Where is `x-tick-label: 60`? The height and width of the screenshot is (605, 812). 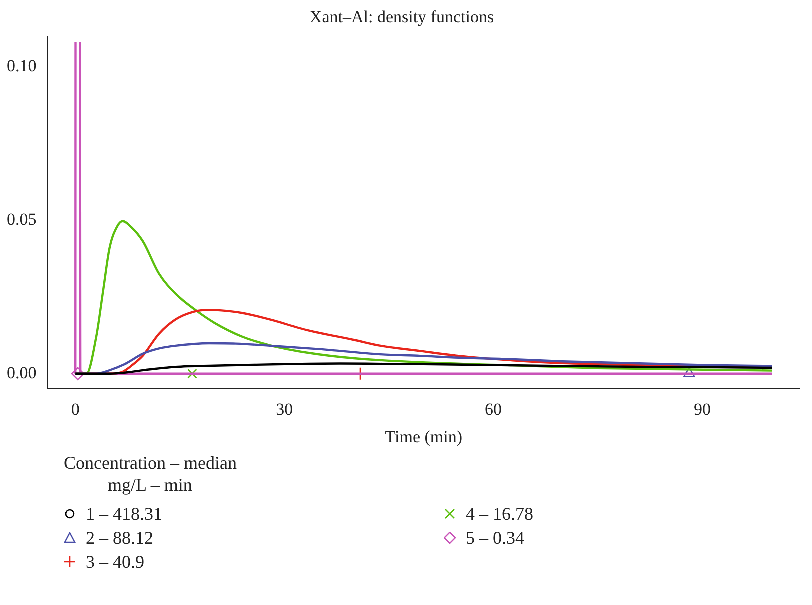
x-tick-label: 60 is located at coordinates (493, 409).